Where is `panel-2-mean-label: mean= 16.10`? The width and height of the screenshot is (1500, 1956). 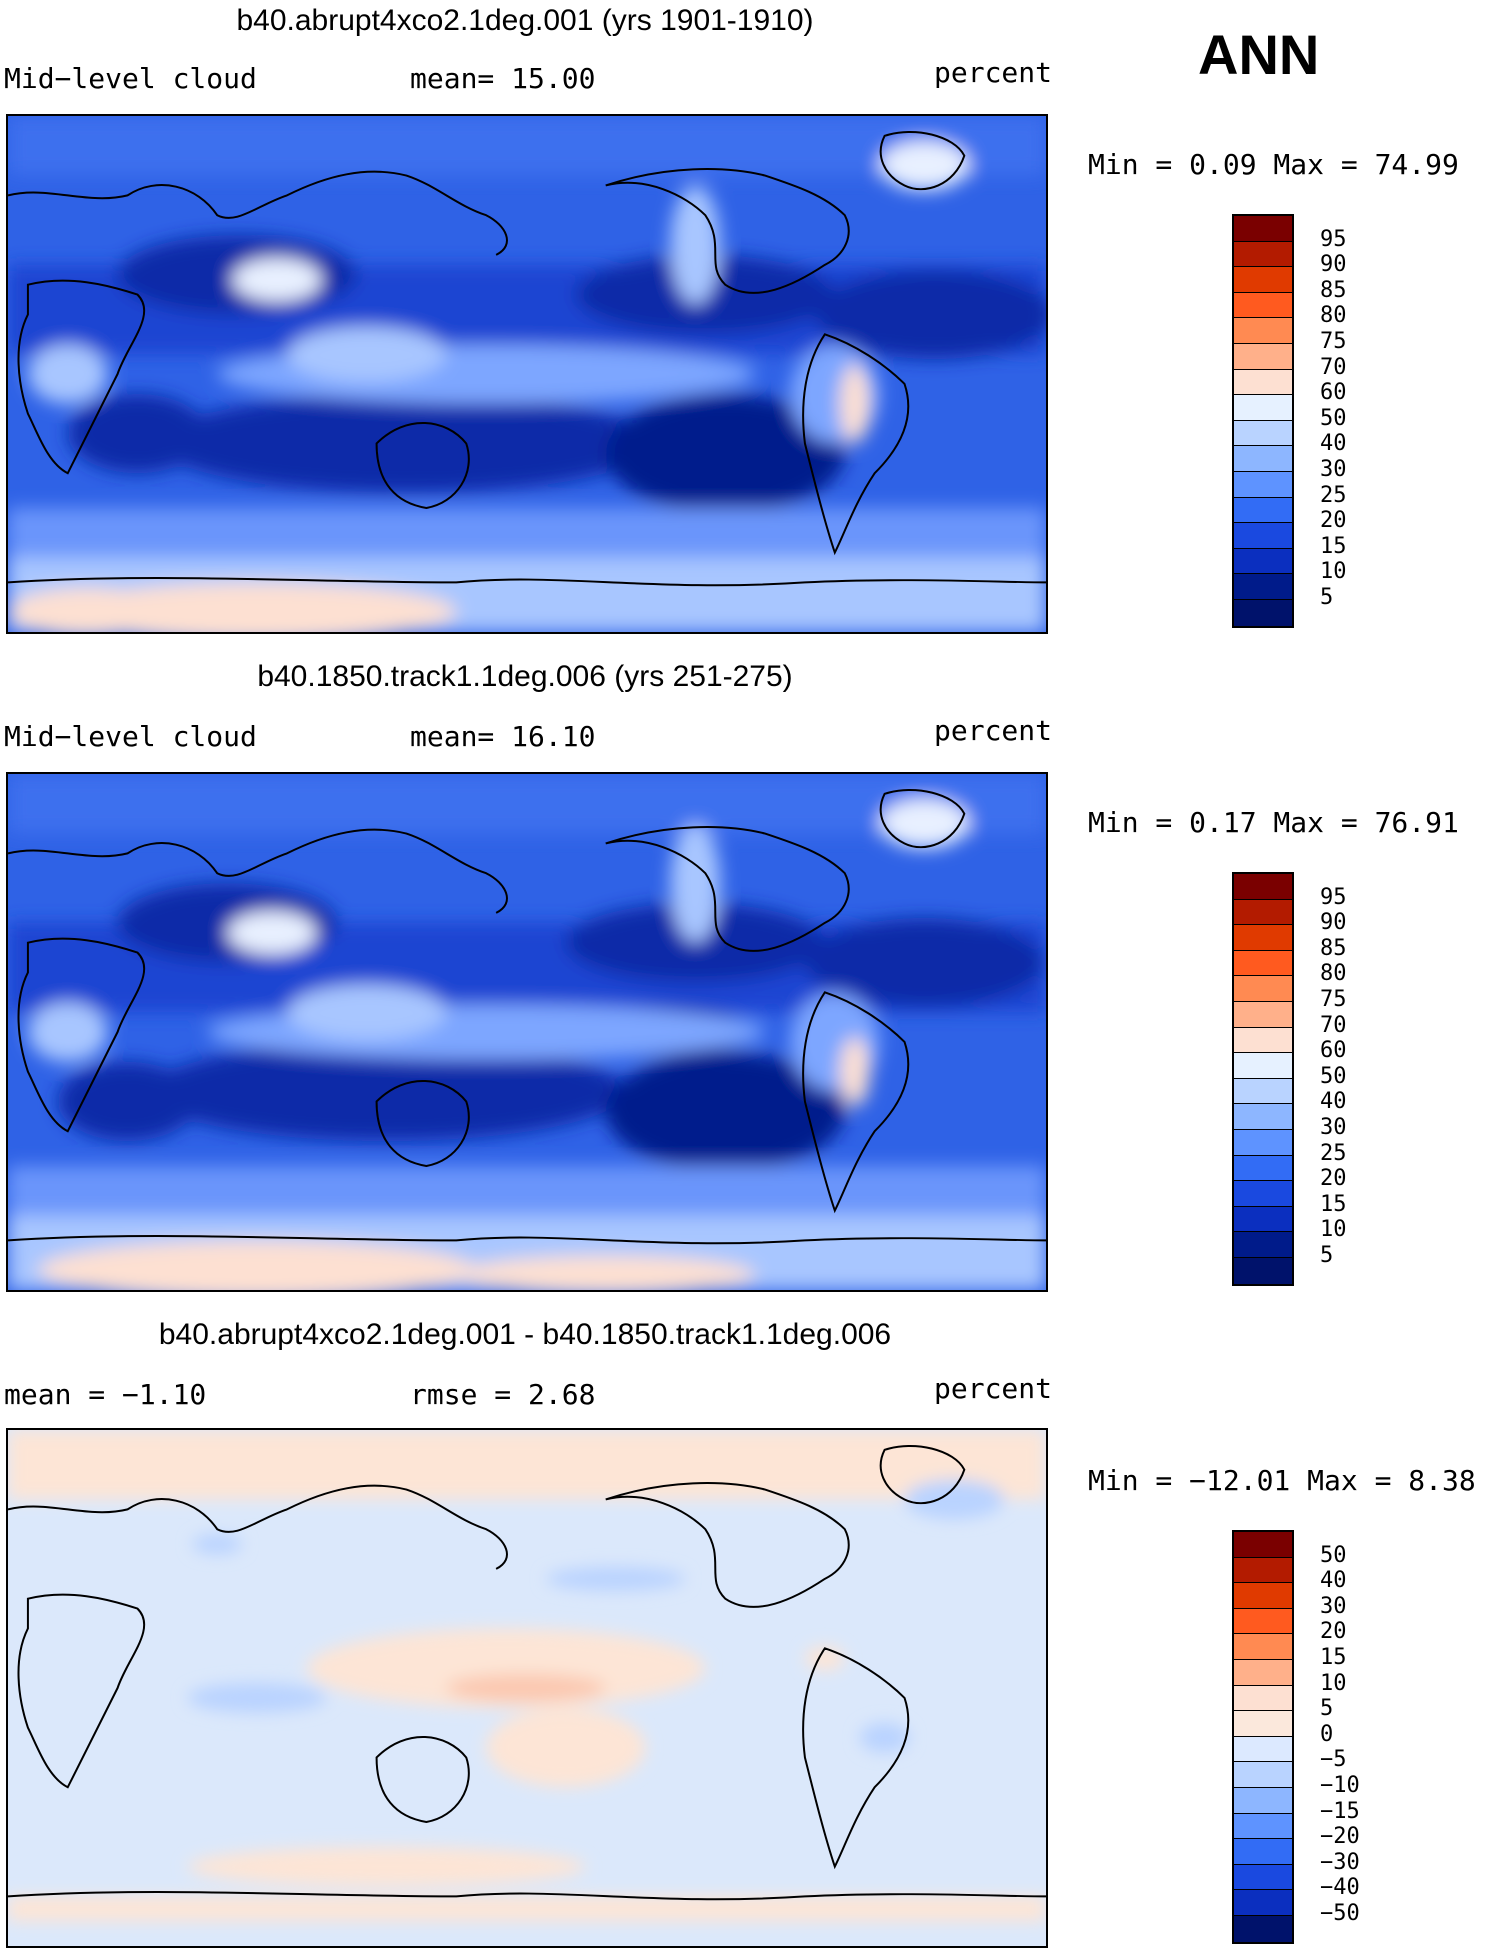 panel-2-mean-label: mean= 16.10 is located at coordinates (503, 736).